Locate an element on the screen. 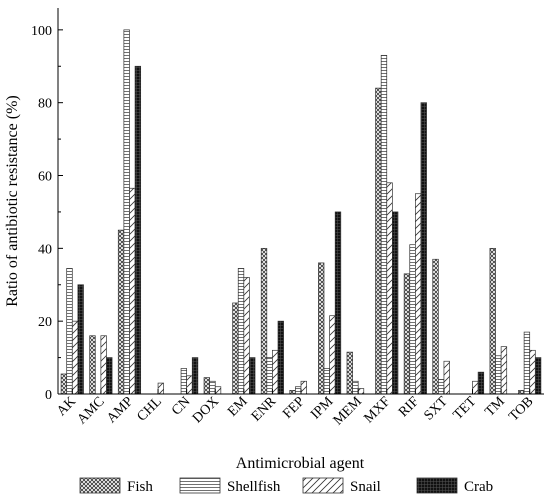 Image resolution: width=550 pixels, height=502 pixels. legend-label-snail: Snail is located at coordinates (365, 487).